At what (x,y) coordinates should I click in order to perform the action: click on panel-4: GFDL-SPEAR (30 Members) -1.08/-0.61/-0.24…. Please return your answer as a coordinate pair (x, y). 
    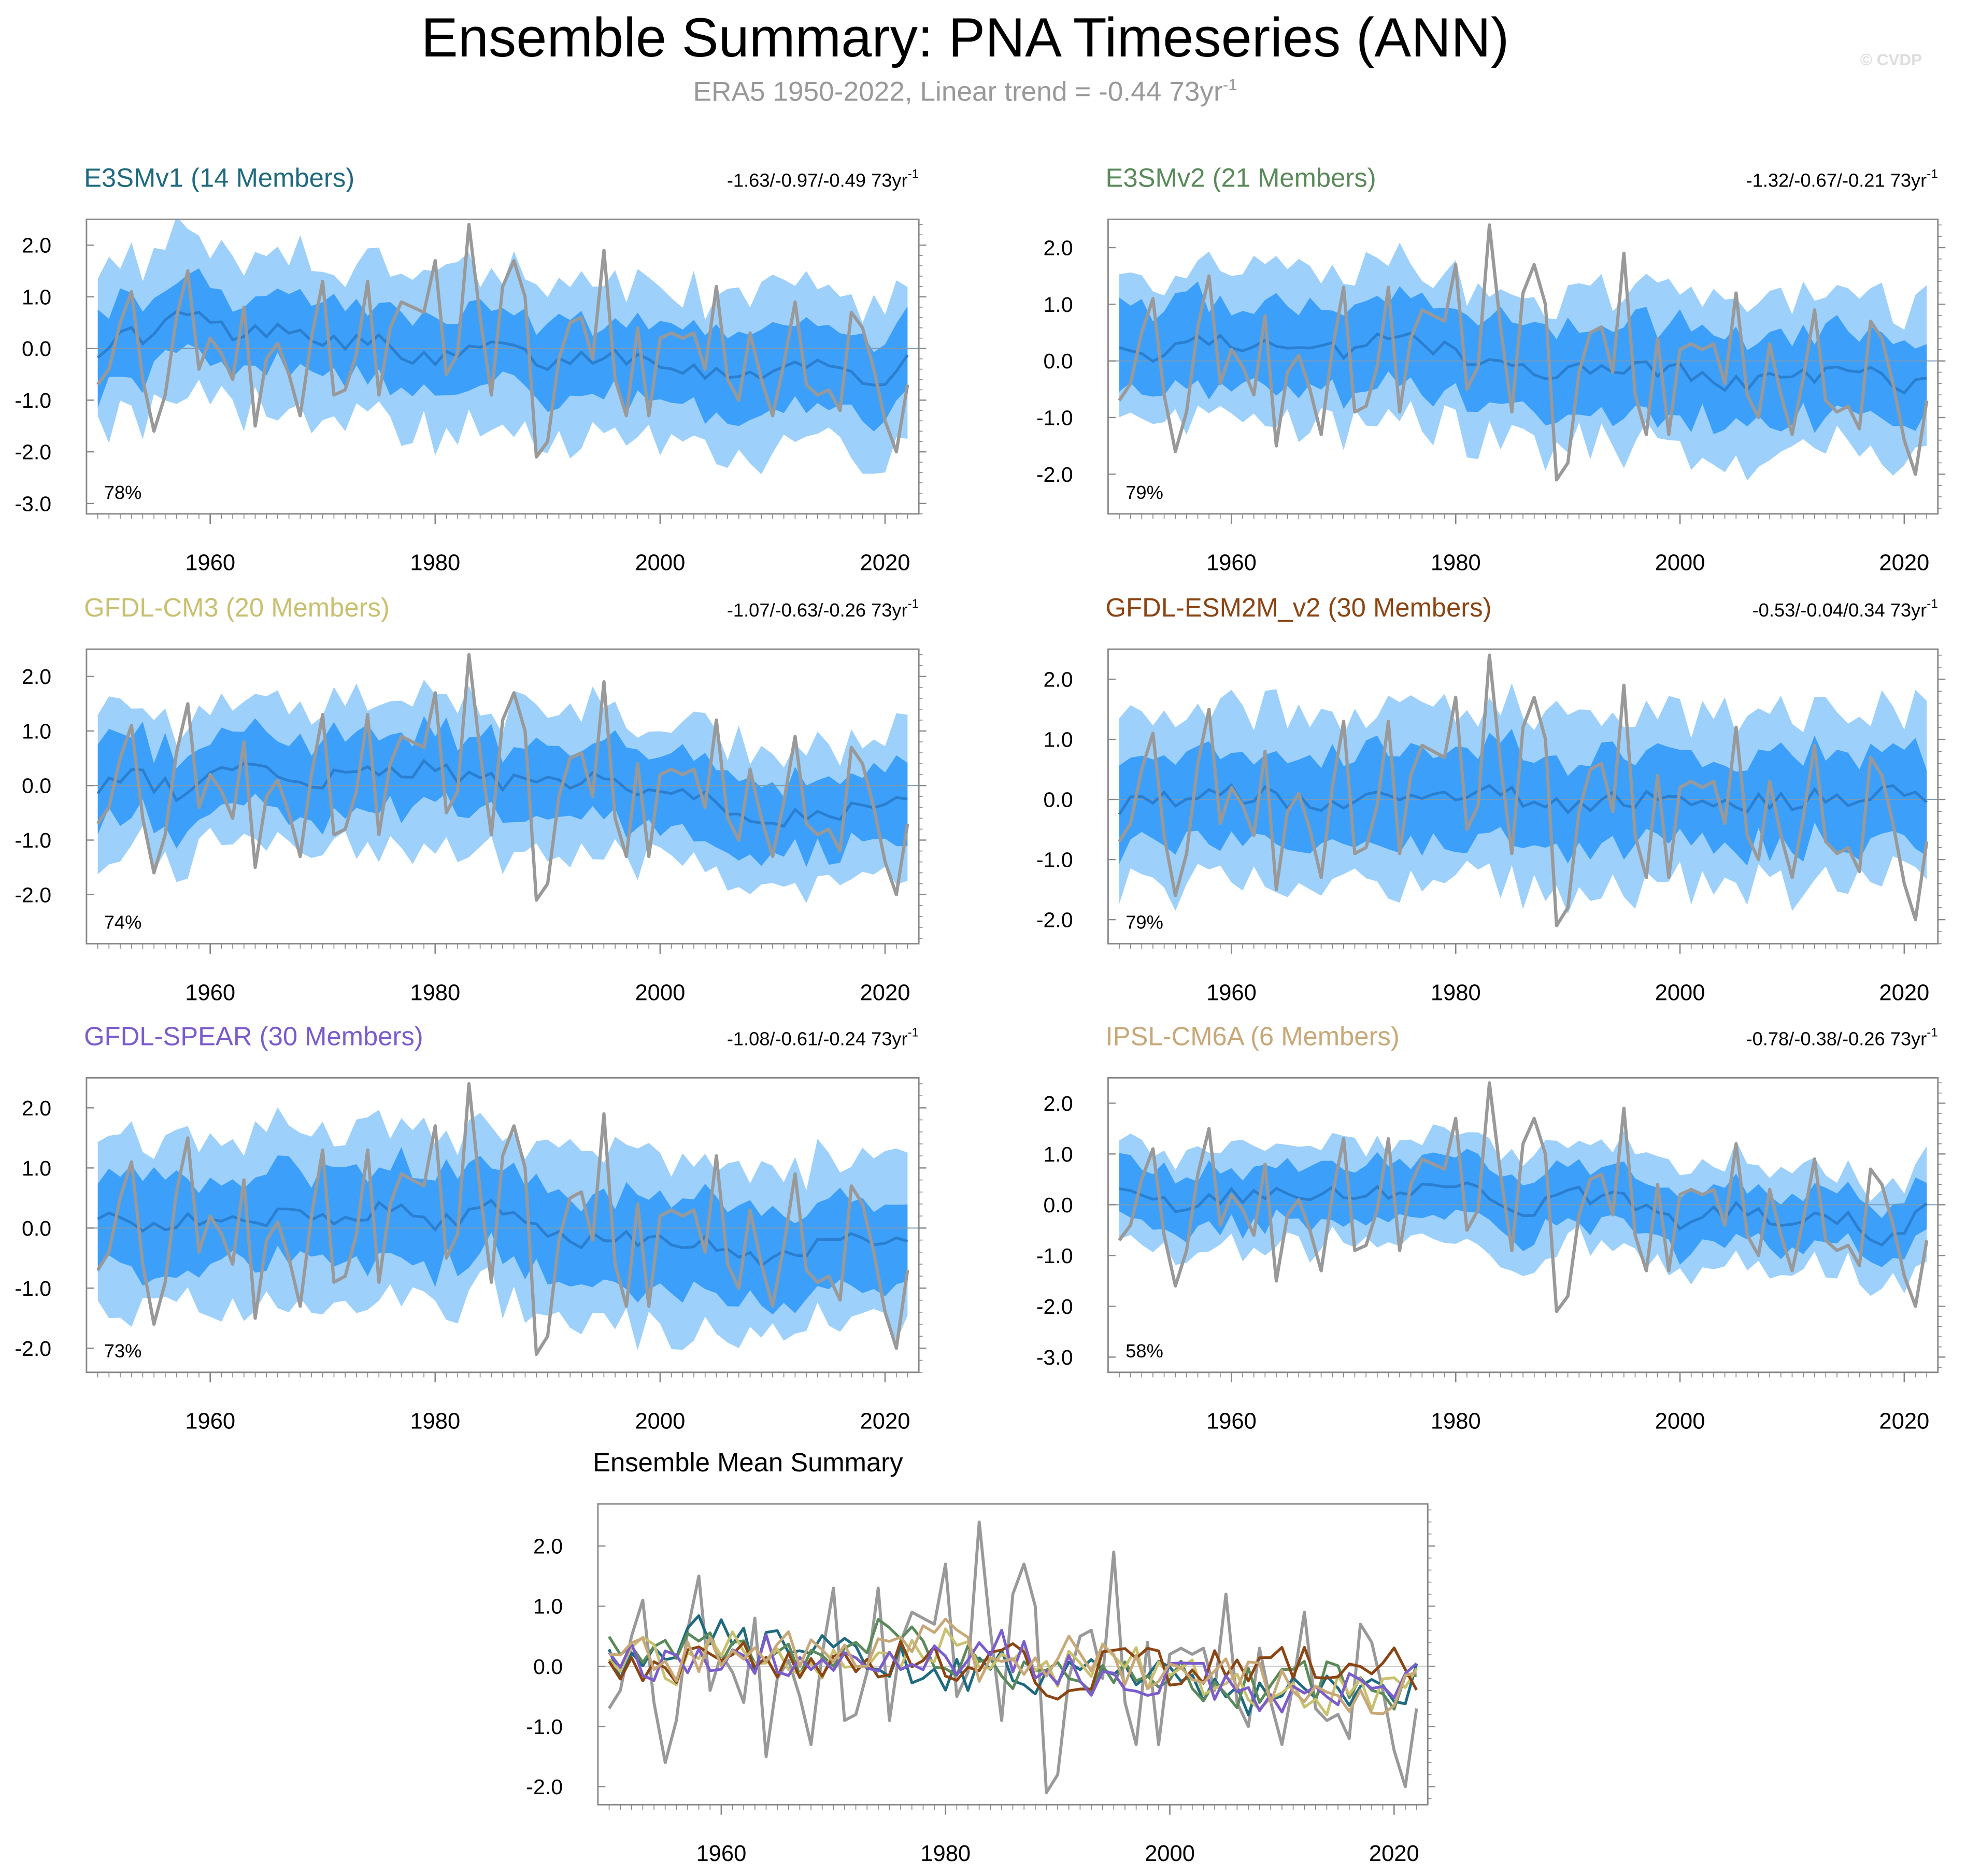
    Looking at the image, I should click on (471, 1227).